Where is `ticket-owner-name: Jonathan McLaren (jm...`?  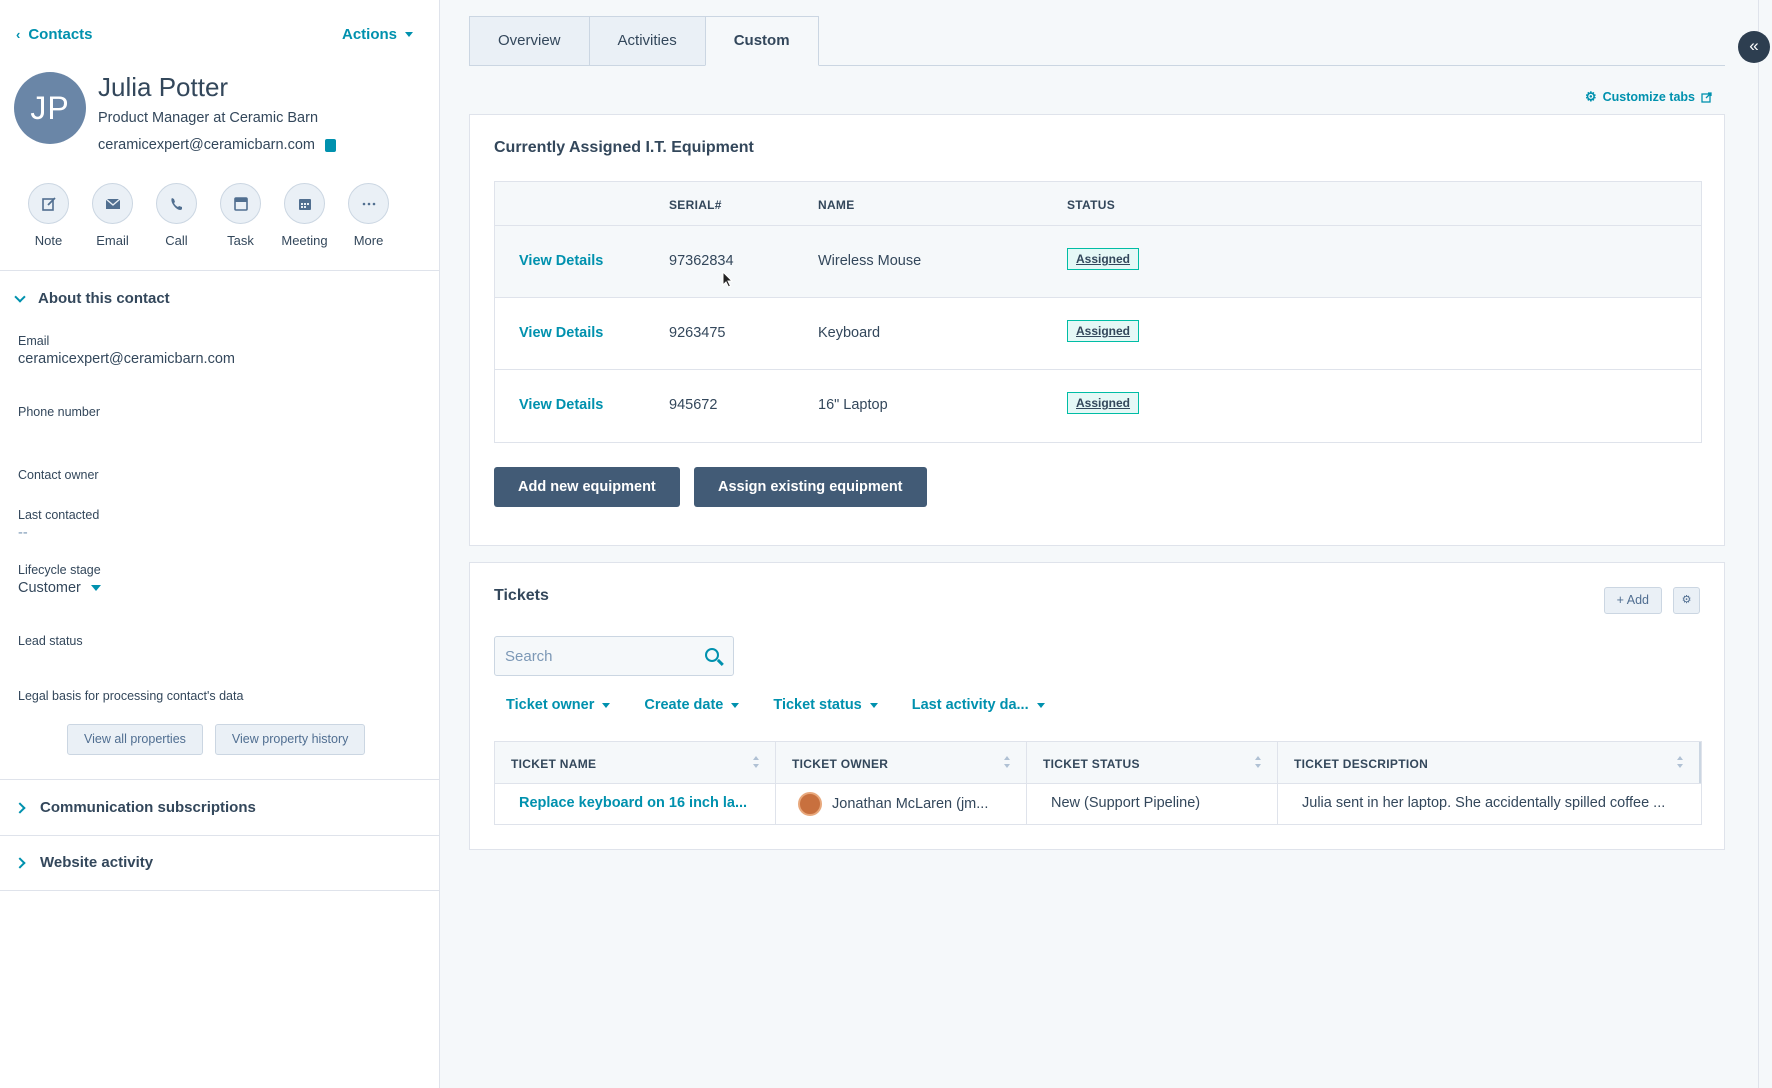 ticket-owner-name: Jonathan McLaren (jm... is located at coordinates (910, 804).